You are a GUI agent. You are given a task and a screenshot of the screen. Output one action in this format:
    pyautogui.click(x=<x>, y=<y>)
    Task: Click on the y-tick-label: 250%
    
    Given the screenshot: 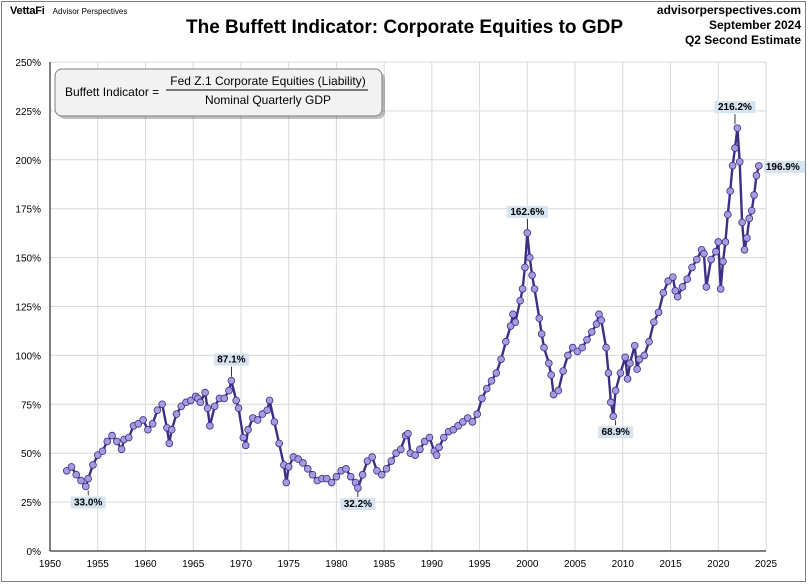 What is the action you would take?
    pyautogui.click(x=28, y=63)
    